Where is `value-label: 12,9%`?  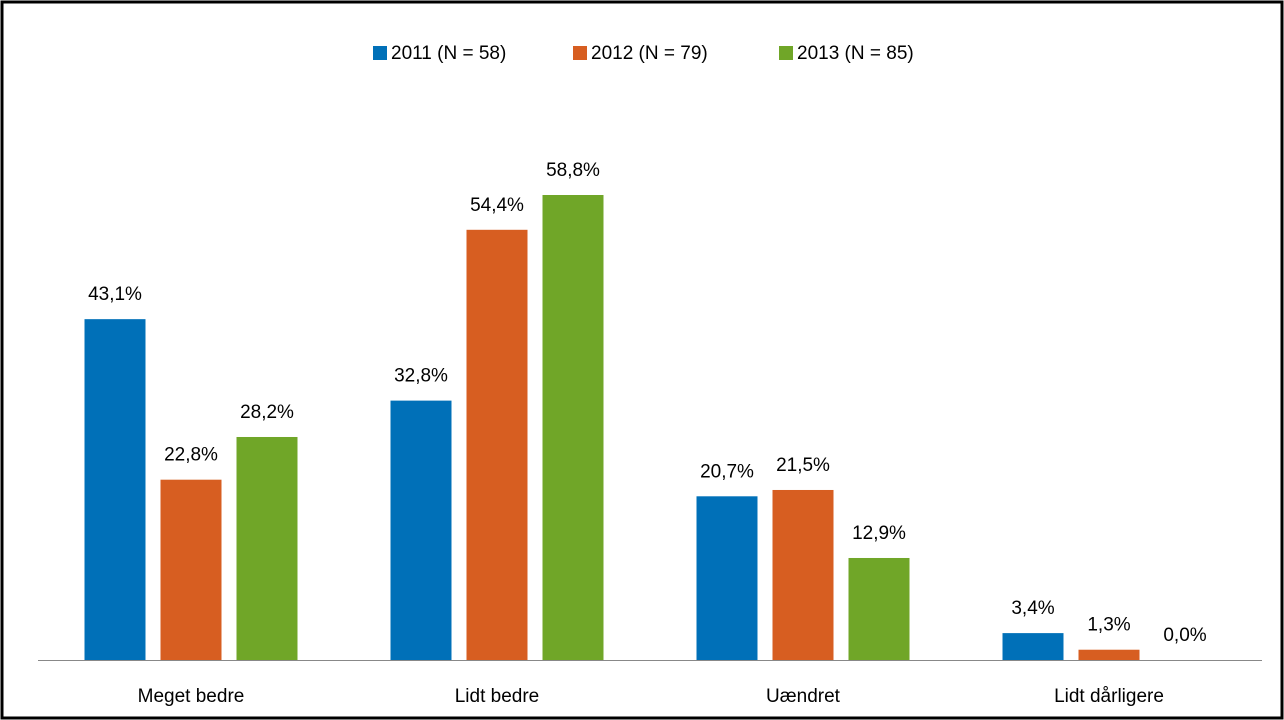 value-label: 12,9% is located at coordinates (879, 533).